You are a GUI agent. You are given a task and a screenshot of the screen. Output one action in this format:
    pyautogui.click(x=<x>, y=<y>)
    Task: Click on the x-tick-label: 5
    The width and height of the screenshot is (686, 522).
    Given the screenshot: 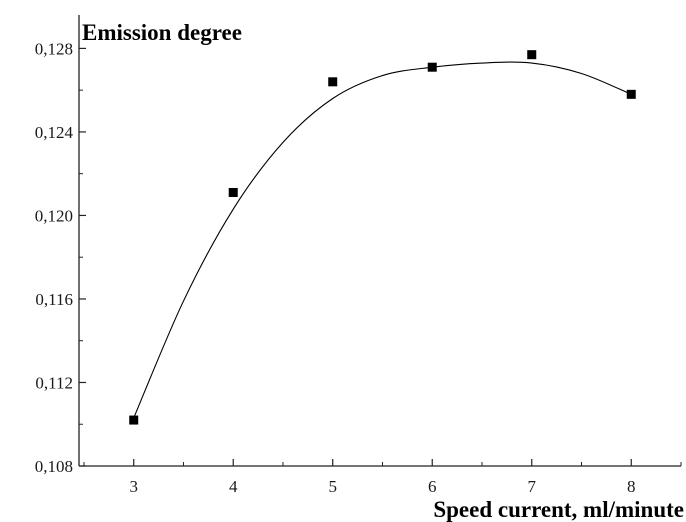 What is the action you would take?
    pyautogui.click(x=332, y=486)
    